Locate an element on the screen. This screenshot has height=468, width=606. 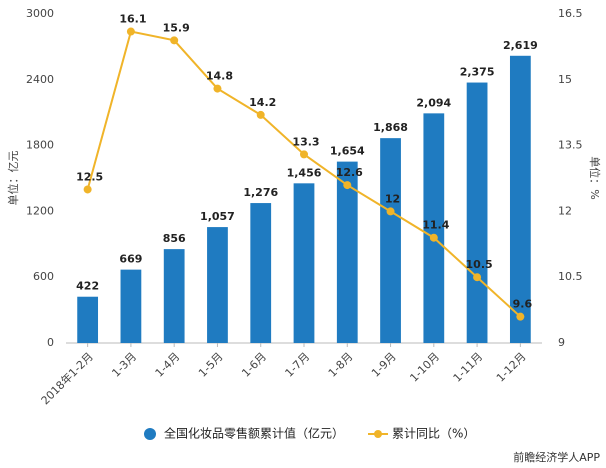
y-tick-label: 0 is located at coordinates (50, 342).